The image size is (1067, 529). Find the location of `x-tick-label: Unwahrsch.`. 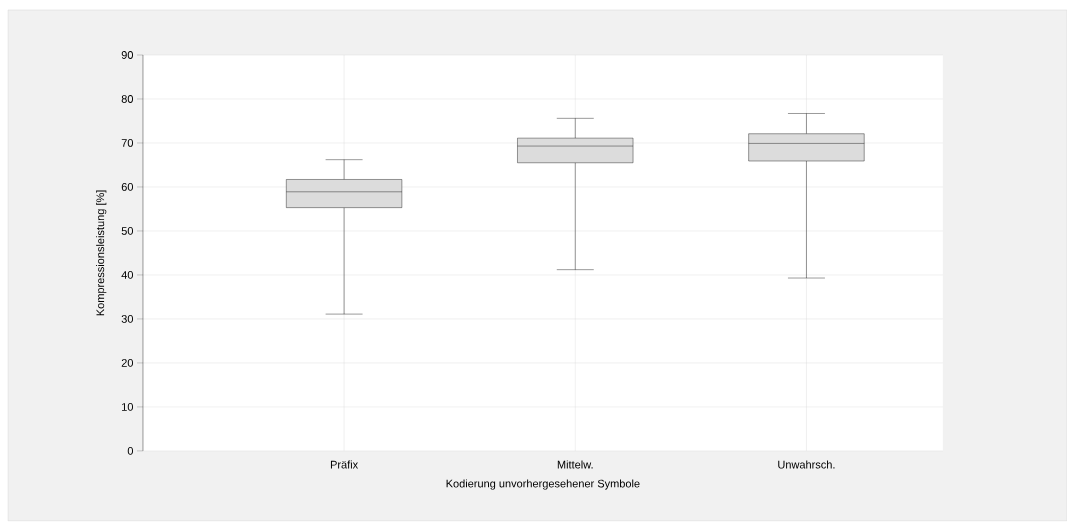

x-tick-label: Unwahrsch. is located at coordinates (806, 464).